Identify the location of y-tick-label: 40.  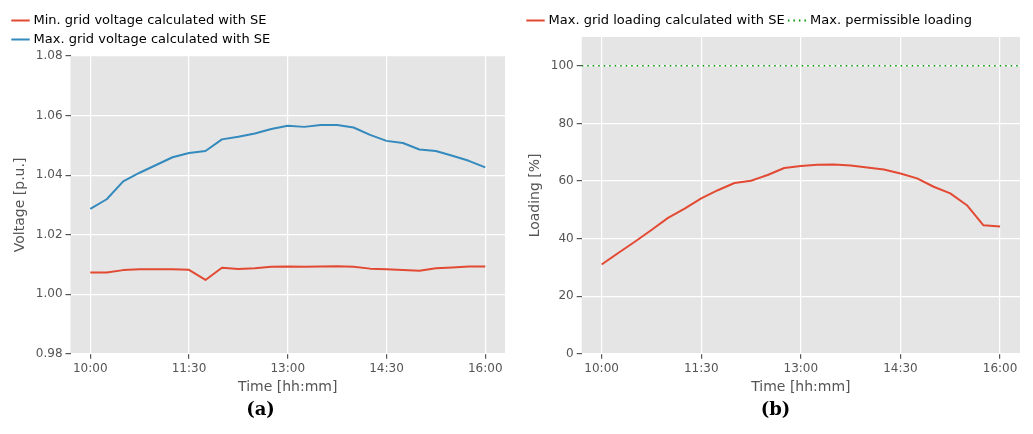
(566, 237).